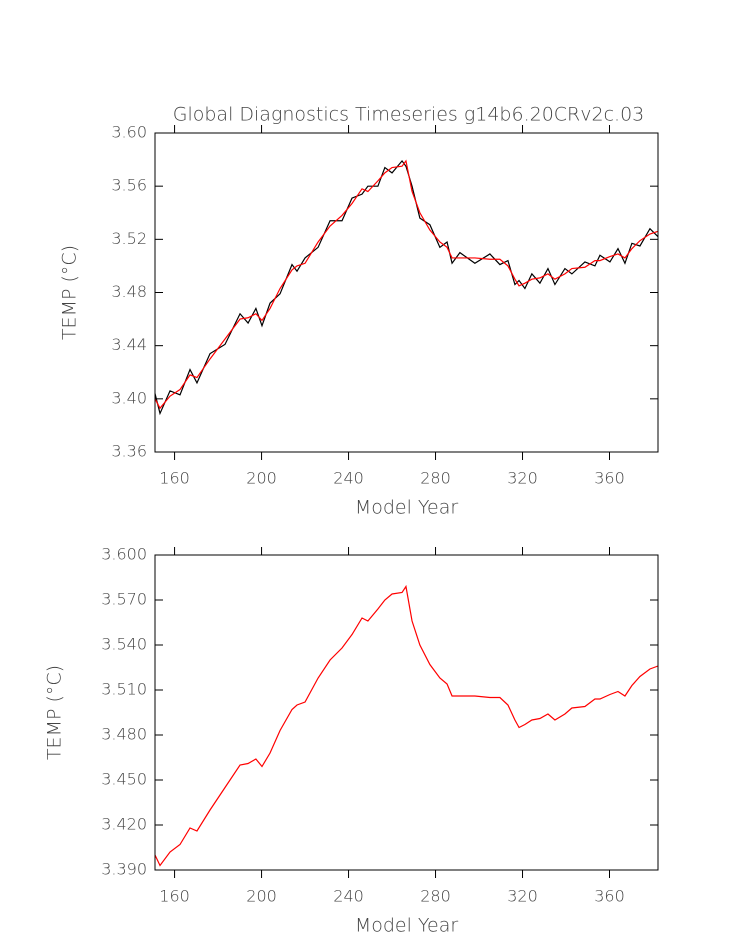 The width and height of the screenshot is (733, 945). Describe the element at coordinates (129, 397) in the screenshot. I see `y-tick-label: 3.40` at that location.